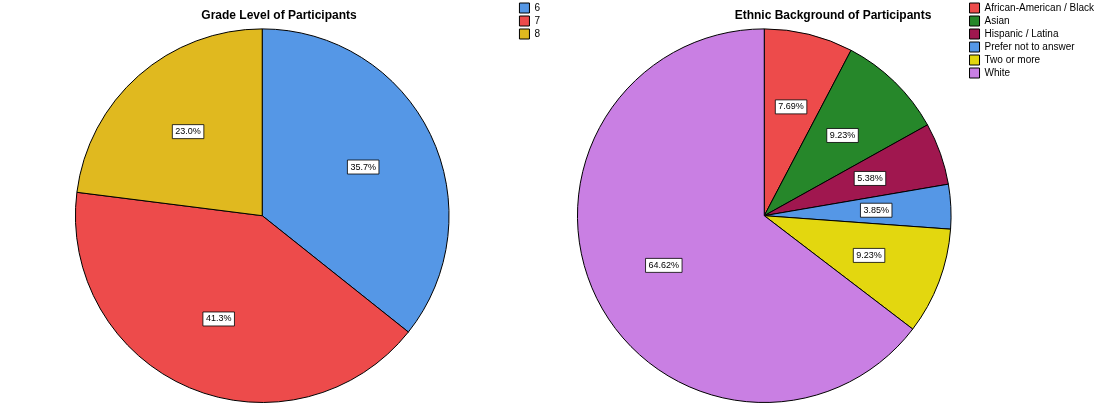 The width and height of the screenshot is (1109, 405). Describe the element at coordinates (664, 264) in the screenshot. I see `data-label: 64.62%` at that location.